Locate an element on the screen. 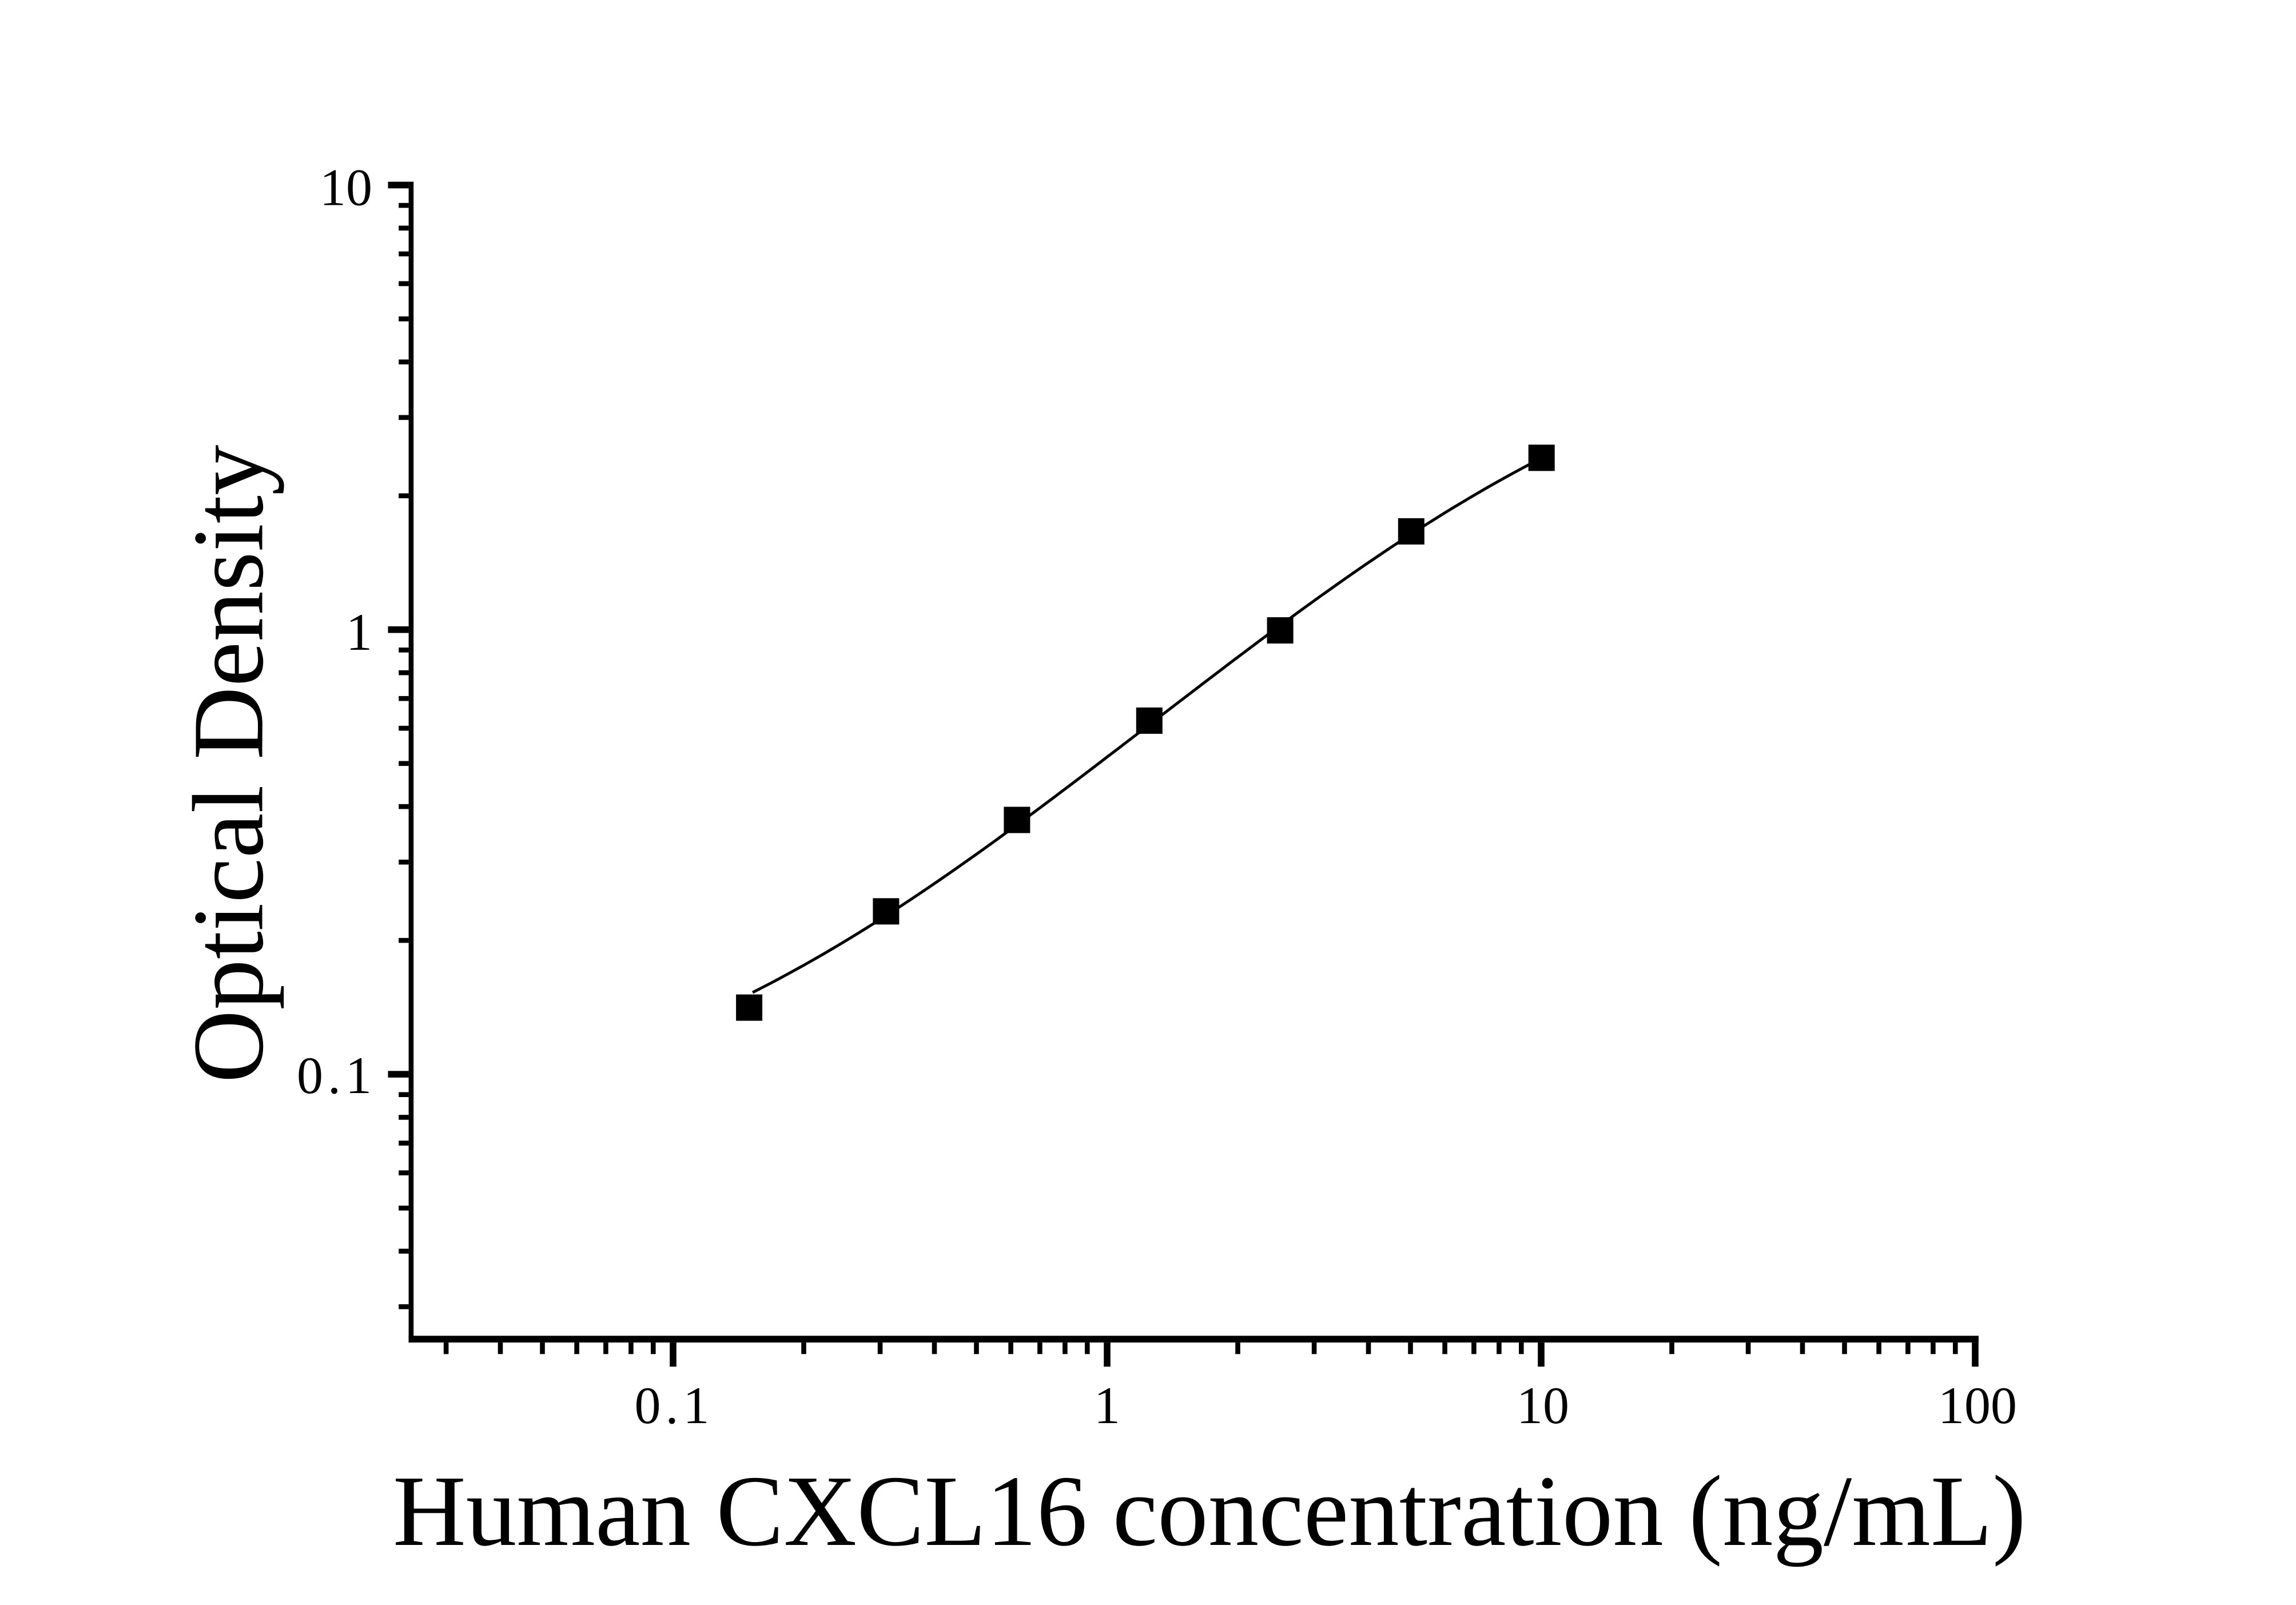 This screenshot has height=1605, width=2296. svg-text: 100 is located at coordinates (1978, 1405).